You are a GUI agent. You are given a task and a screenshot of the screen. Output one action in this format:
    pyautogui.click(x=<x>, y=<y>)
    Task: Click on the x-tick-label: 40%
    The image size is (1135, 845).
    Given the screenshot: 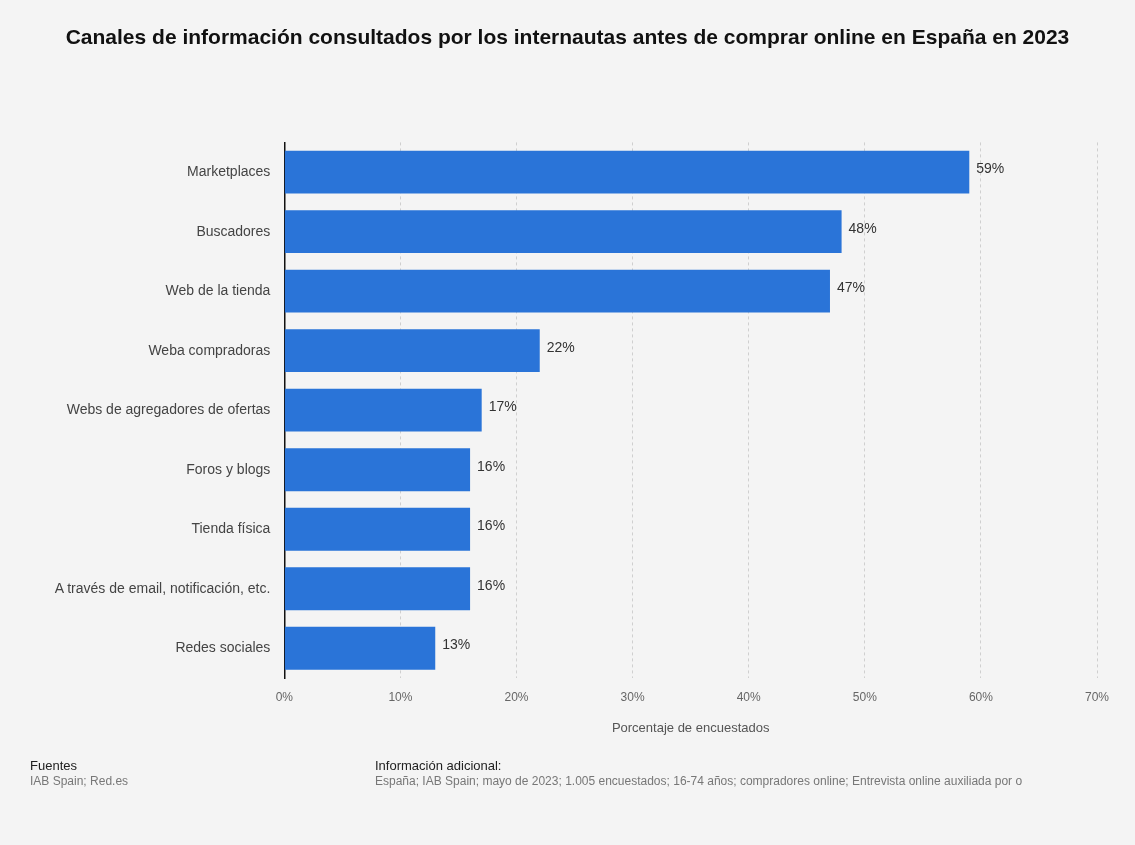 What is the action you would take?
    pyautogui.click(x=749, y=696)
    